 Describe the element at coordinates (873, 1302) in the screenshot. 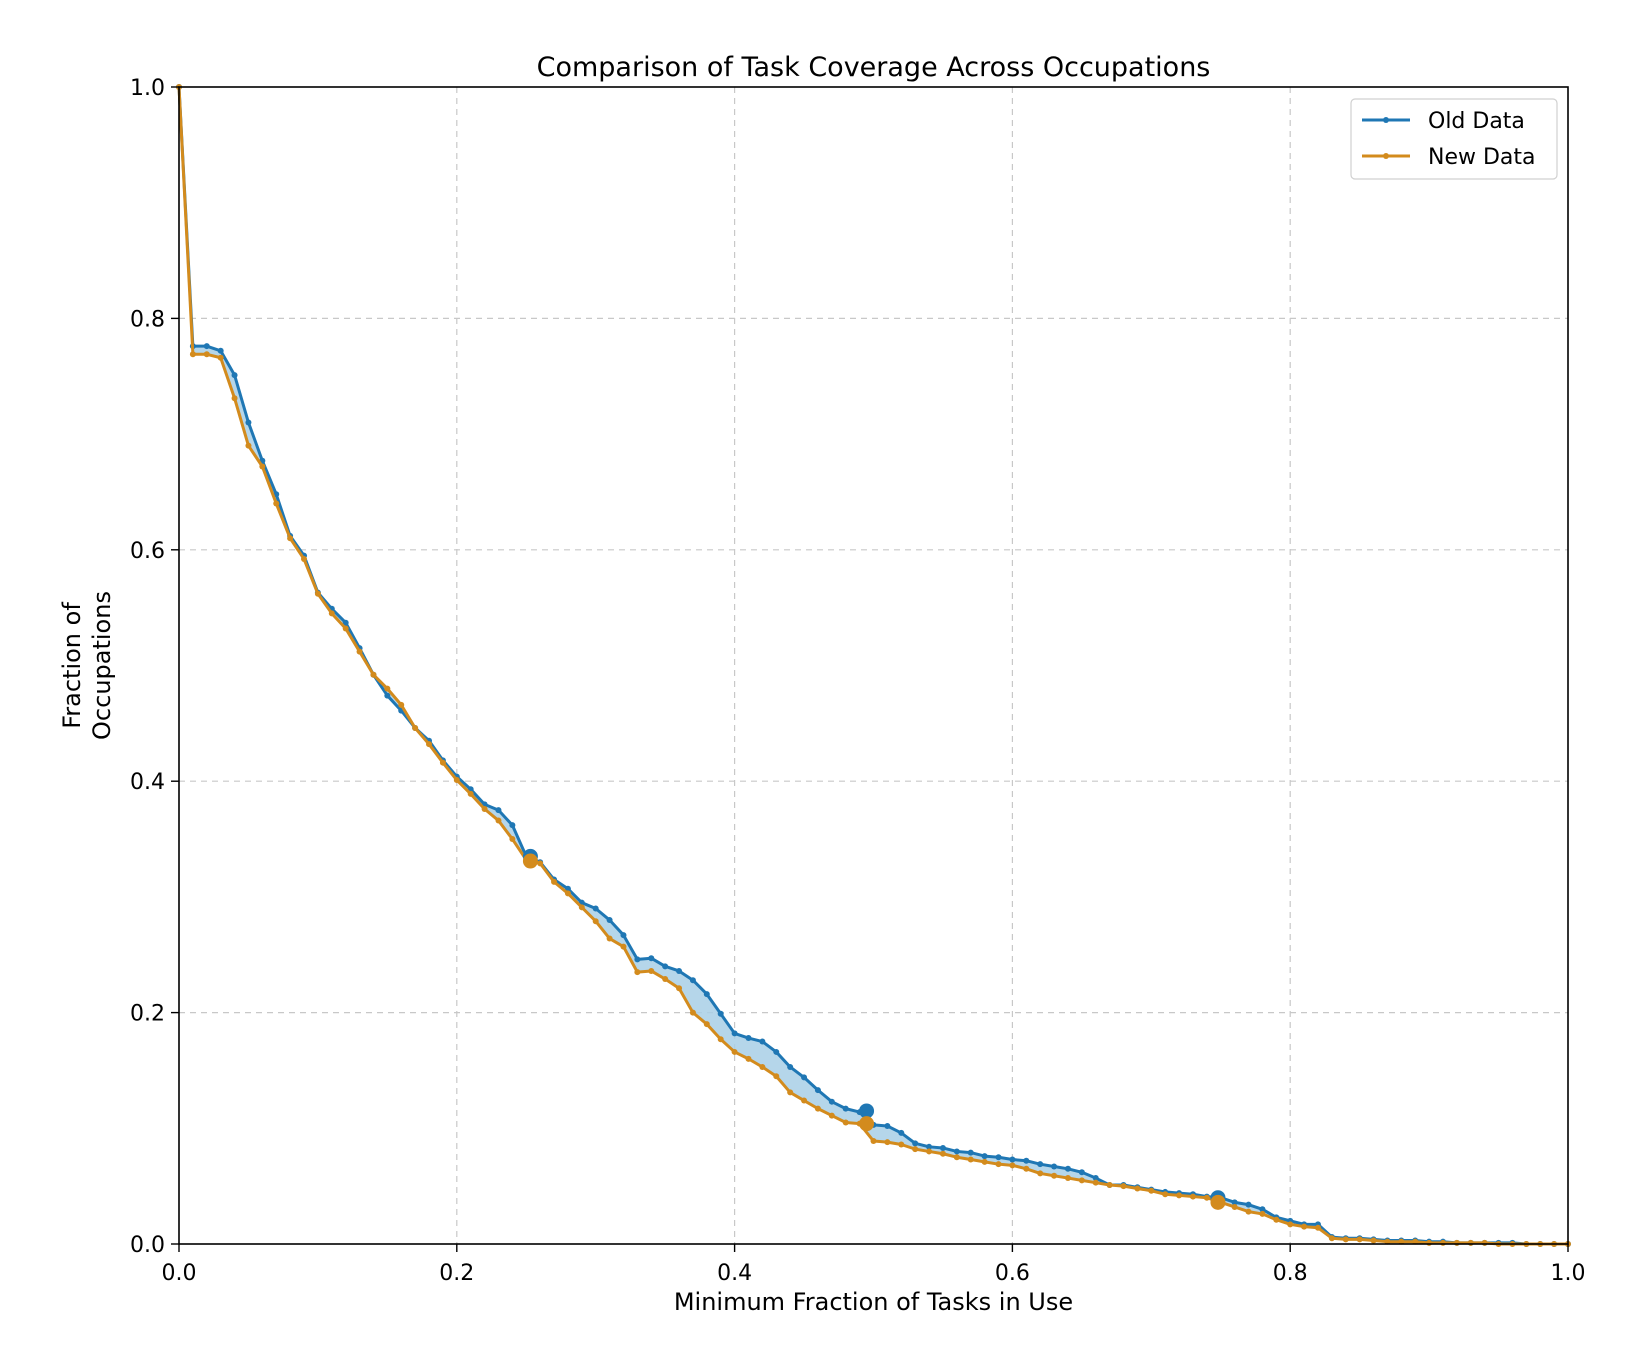

I see `x-axis-label: Minimum Fraction of Tasks in Use` at that location.